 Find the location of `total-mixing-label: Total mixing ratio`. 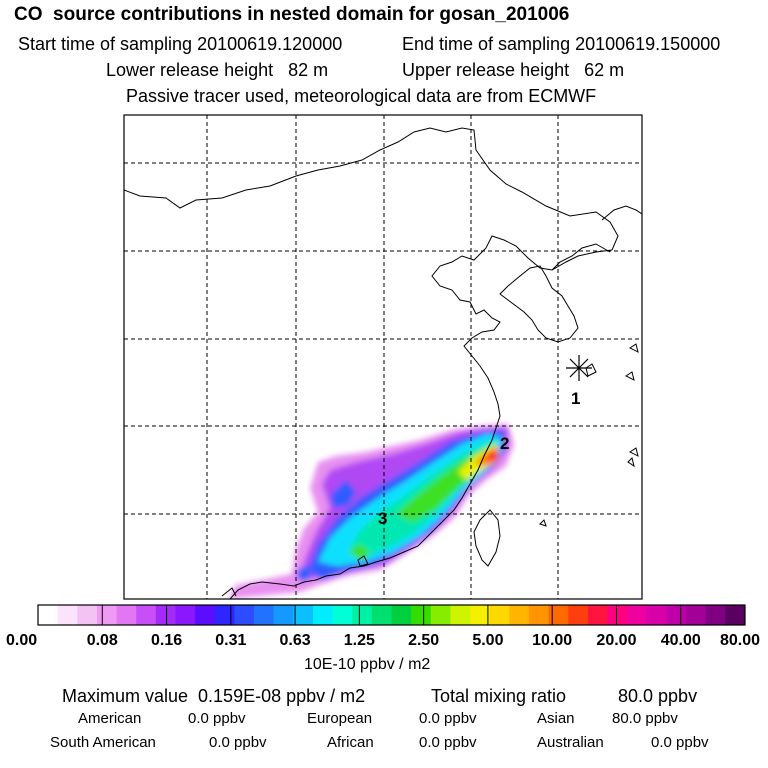

total-mixing-label: Total mixing ratio is located at coordinates (499, 696).